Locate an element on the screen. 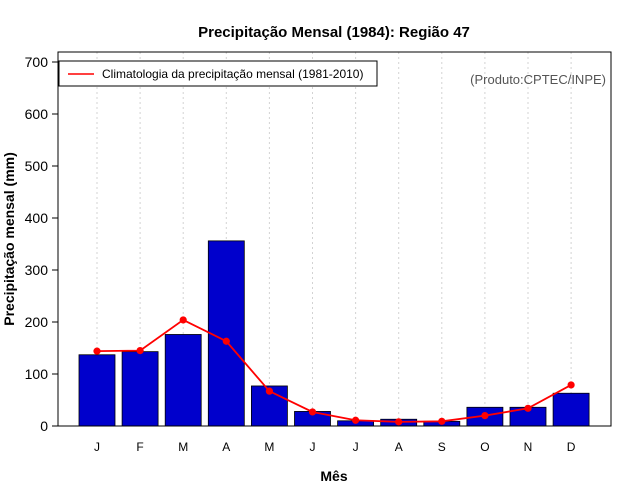 This screenshot has width=640, height=500. x-tick-label-0: J is located at coordinates (97, 447).